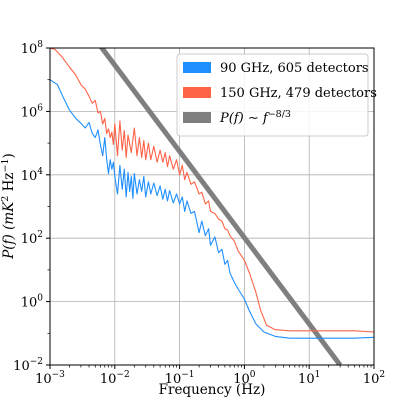 The image size is (415, 415). Describe the element at coordinates (279, 114) in the screenshot. I see `legend-reference-exp: −8/3` at that location.